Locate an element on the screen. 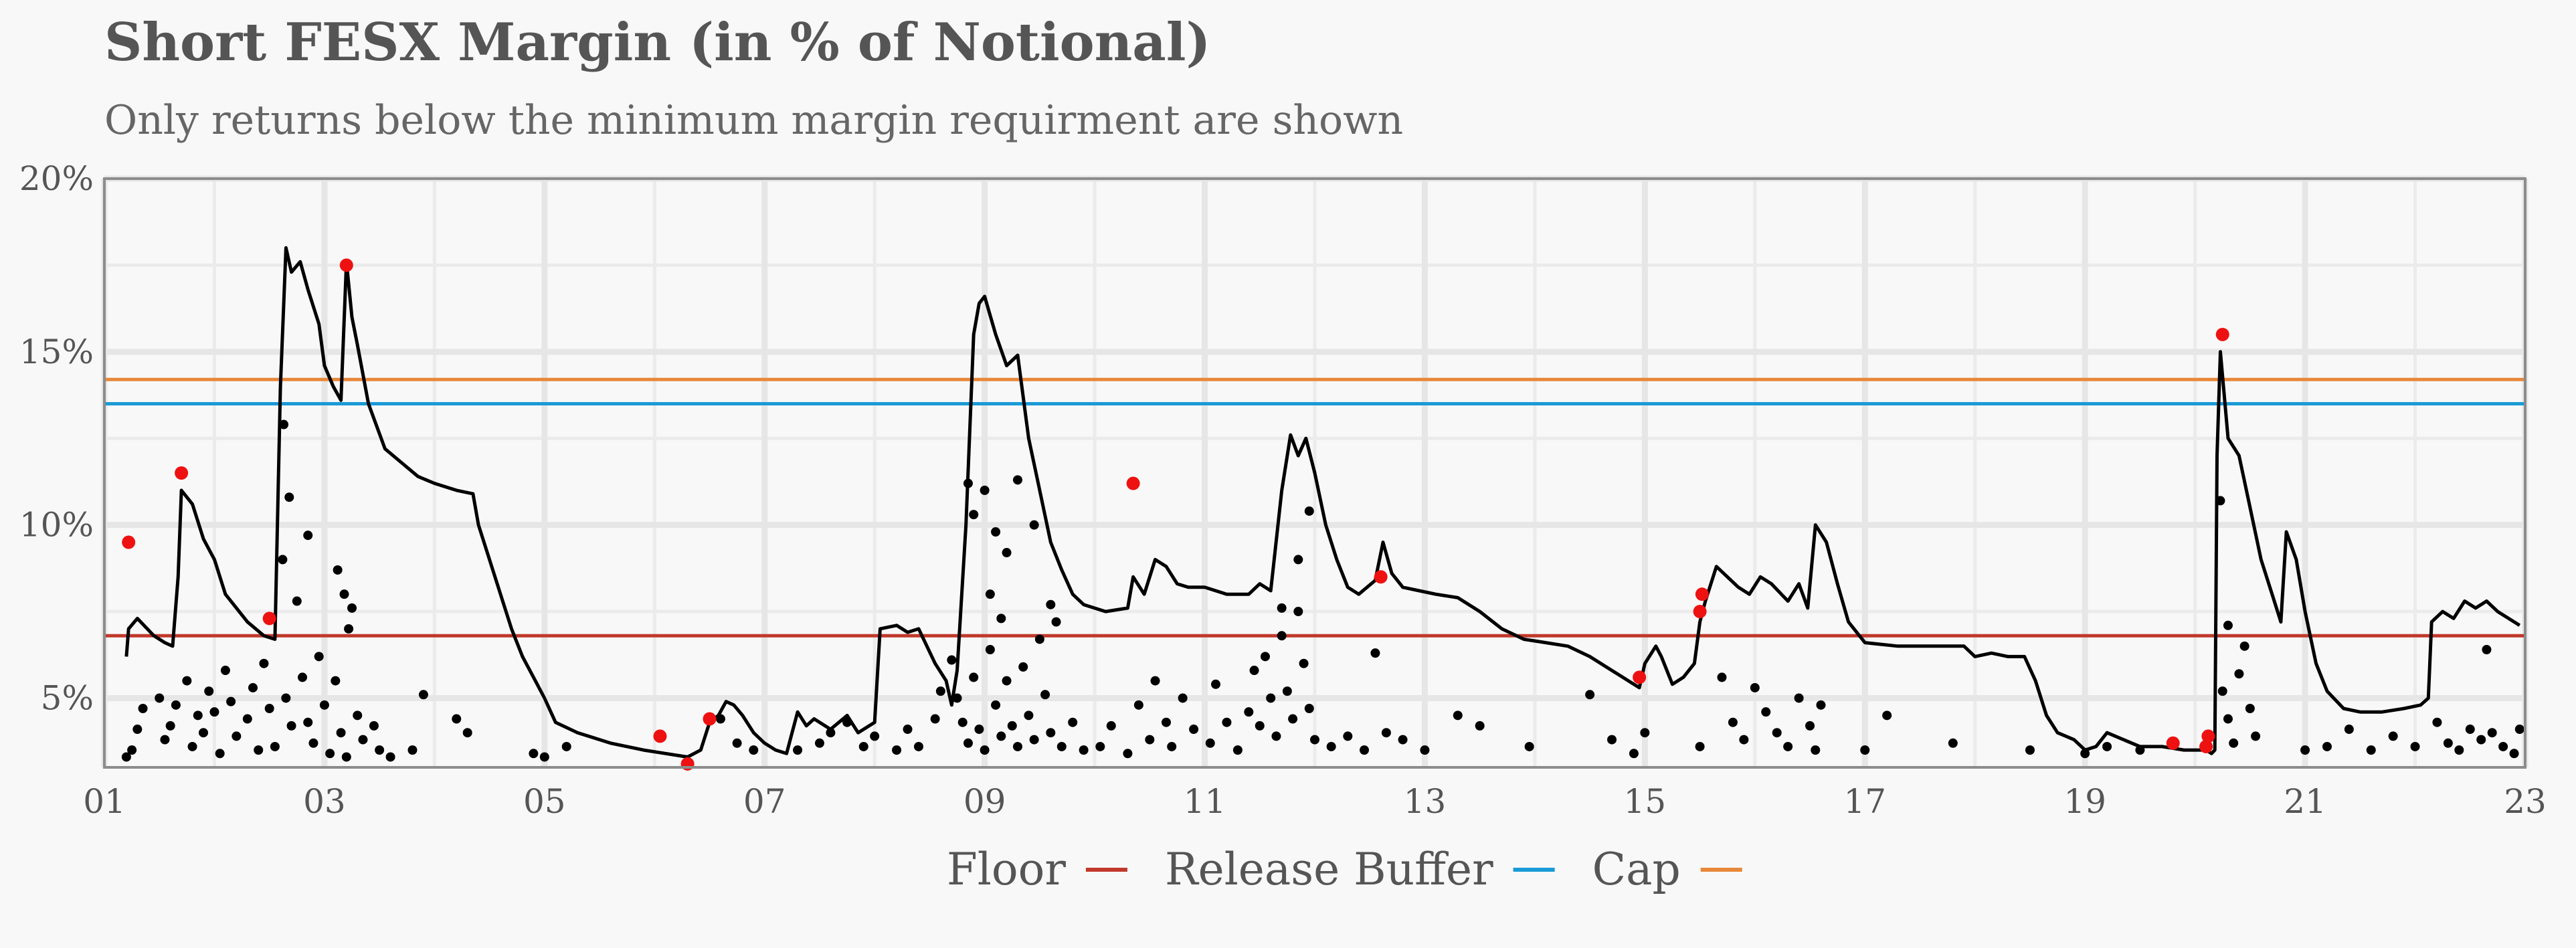 The height and width of the screenshot is (948, 2576). legend: Floor Release Buffer Cap is located at coordinates (1344, 869).